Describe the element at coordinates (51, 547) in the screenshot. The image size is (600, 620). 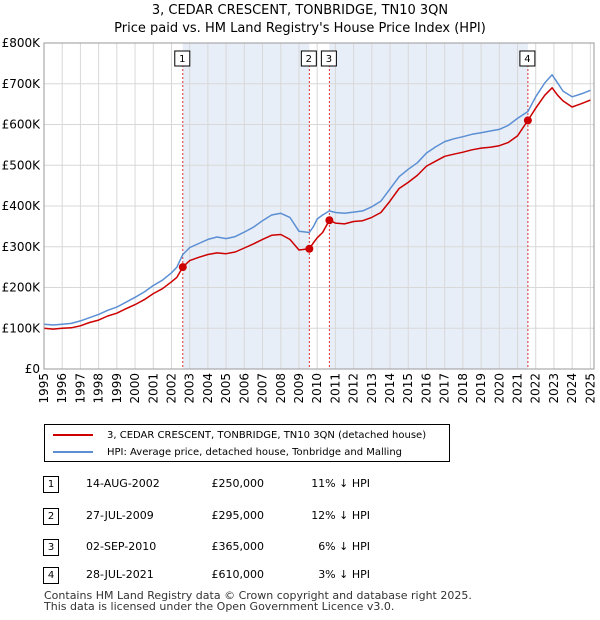
I see `sale-number-badge: 3` at that location.